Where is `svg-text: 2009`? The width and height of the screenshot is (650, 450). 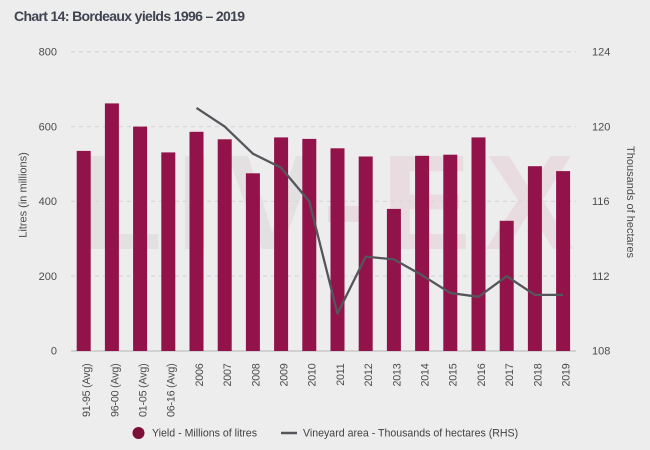 svg-text: 2009 is located at coordinates (285, 374).